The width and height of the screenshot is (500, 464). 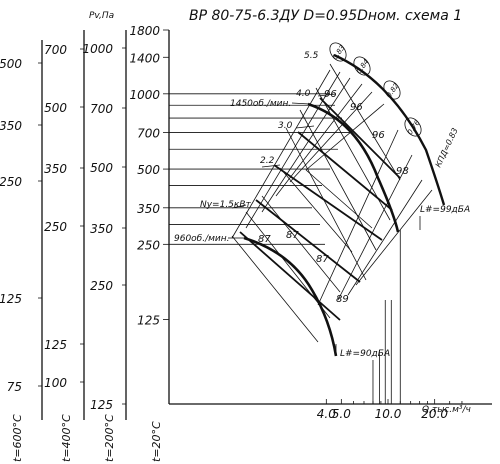 I want to click on power-label-1-5: Ny=1.5кВт, so click(x=226, y=205).